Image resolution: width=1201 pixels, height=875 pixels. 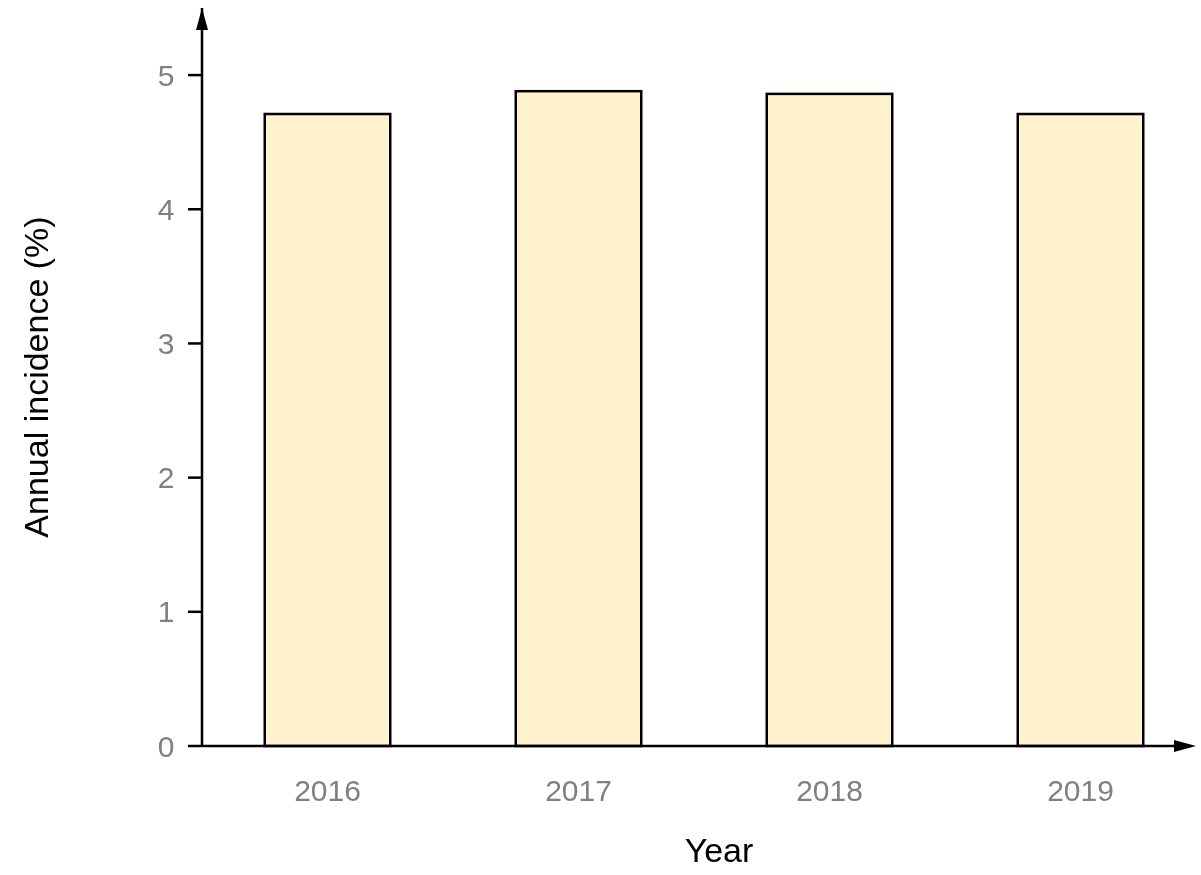 What do you see at coordinates (578, 790) in the screenshot?
I see `x-tick-label: 2017` at bounding box center [578, 790].